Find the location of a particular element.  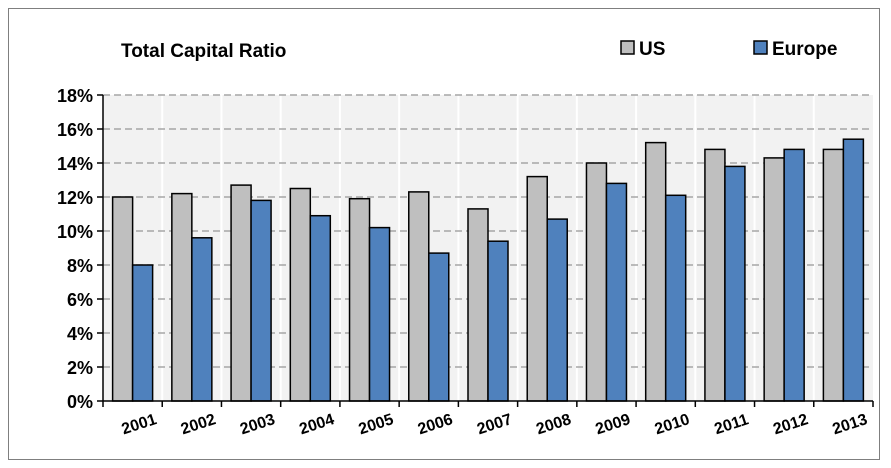

bar-us-2001 is located at coordinates (122, 299).